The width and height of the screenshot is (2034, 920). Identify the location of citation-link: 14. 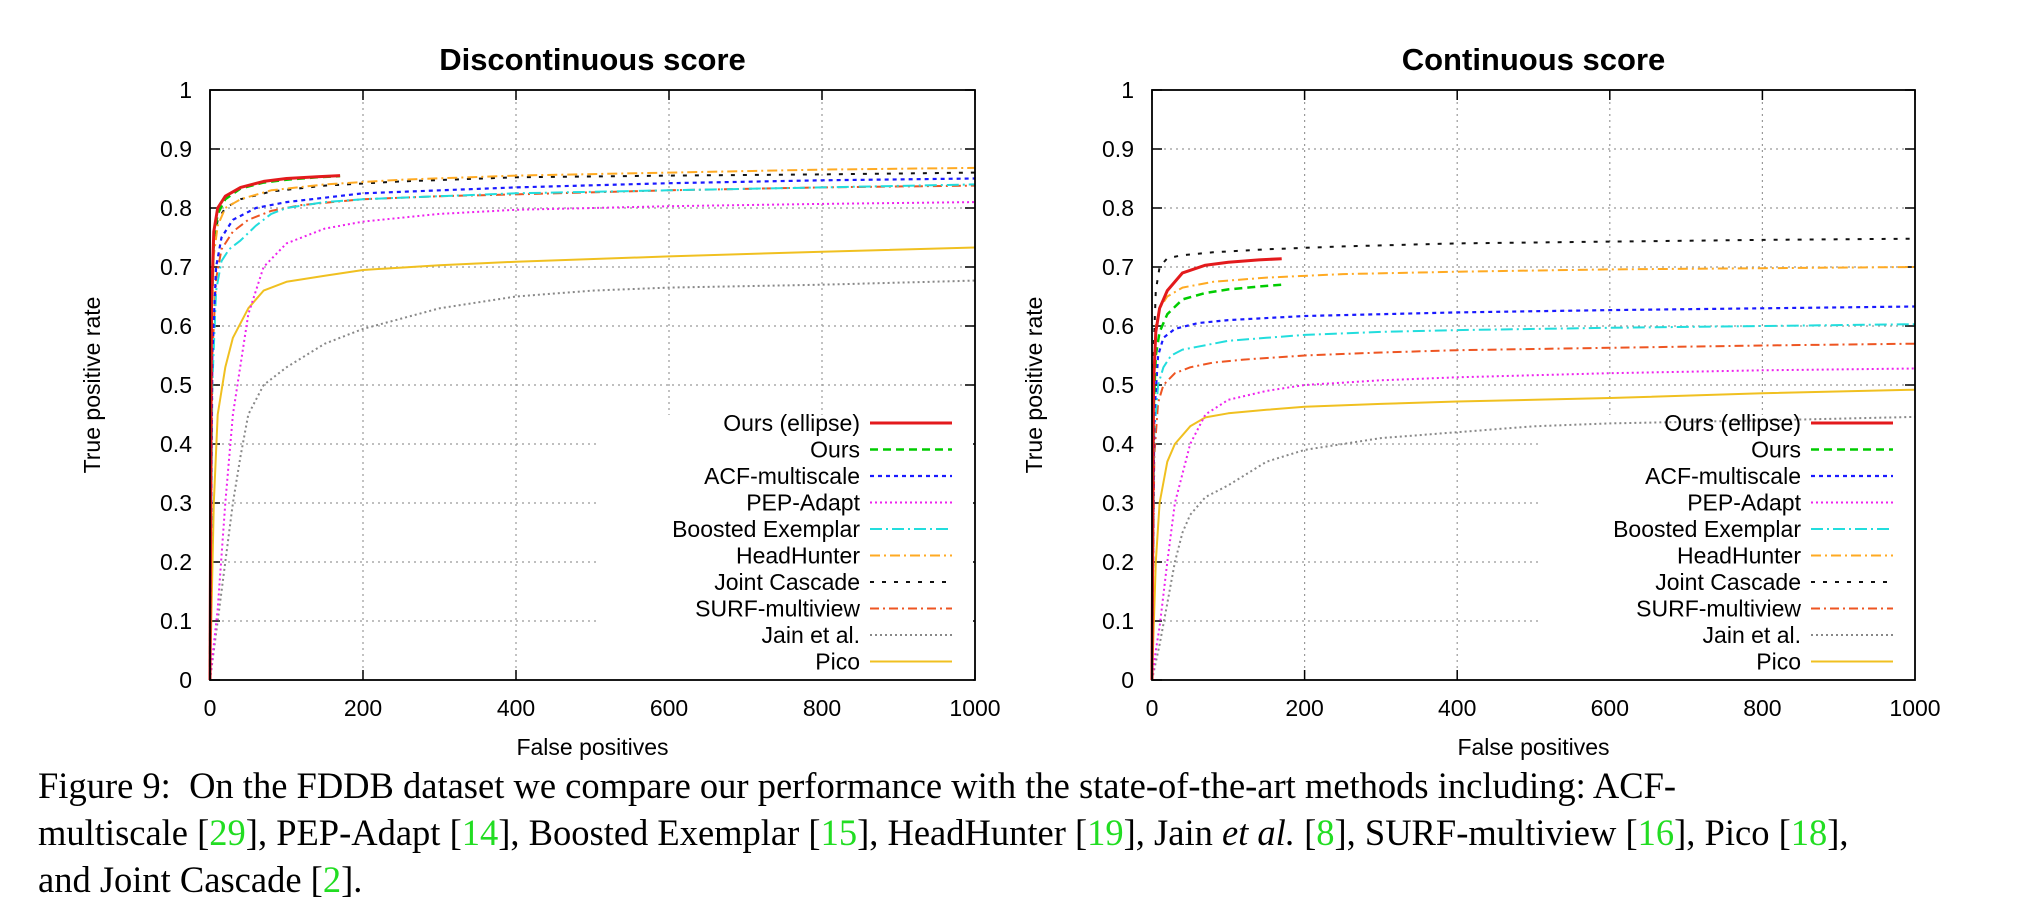
(480, 832).